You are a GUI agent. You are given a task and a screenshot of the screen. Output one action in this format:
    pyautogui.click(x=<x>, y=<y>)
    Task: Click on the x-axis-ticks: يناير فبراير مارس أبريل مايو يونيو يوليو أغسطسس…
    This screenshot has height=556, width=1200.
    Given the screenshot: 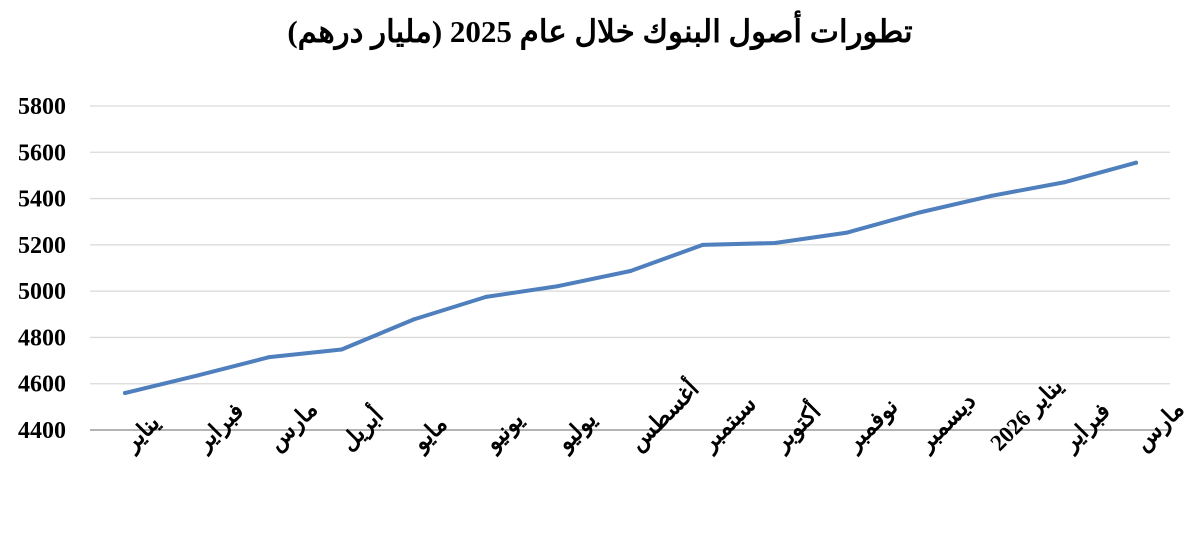 What is the action you would take?
    pyautogui.click(x=653, y=415)
    